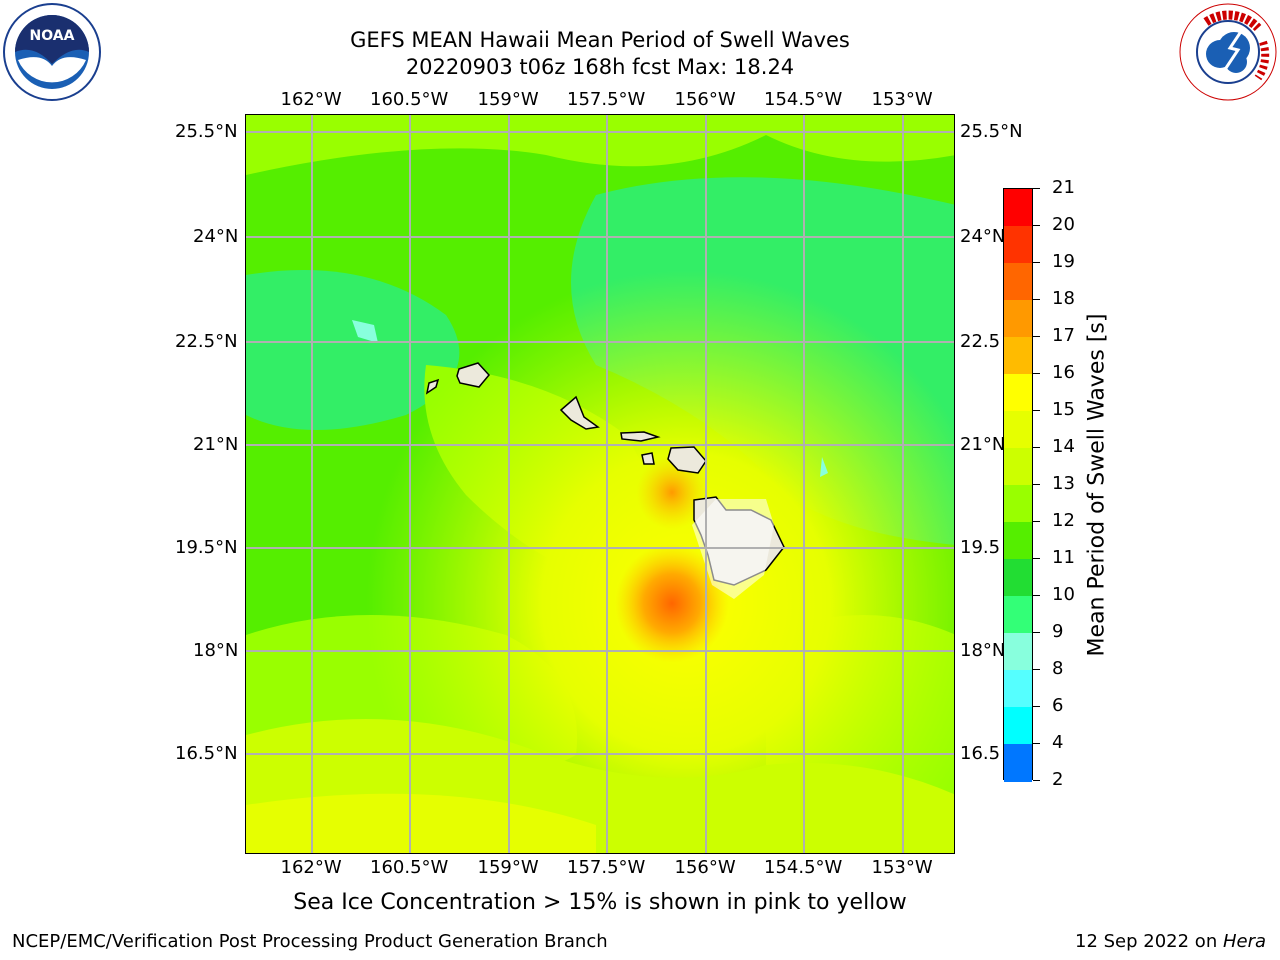 The height and width of the screenshot is (960, 1280). Describe the element at coordinates (216, 650) in the screenshot. I see `lat-tick-left: 18°N` at that location.